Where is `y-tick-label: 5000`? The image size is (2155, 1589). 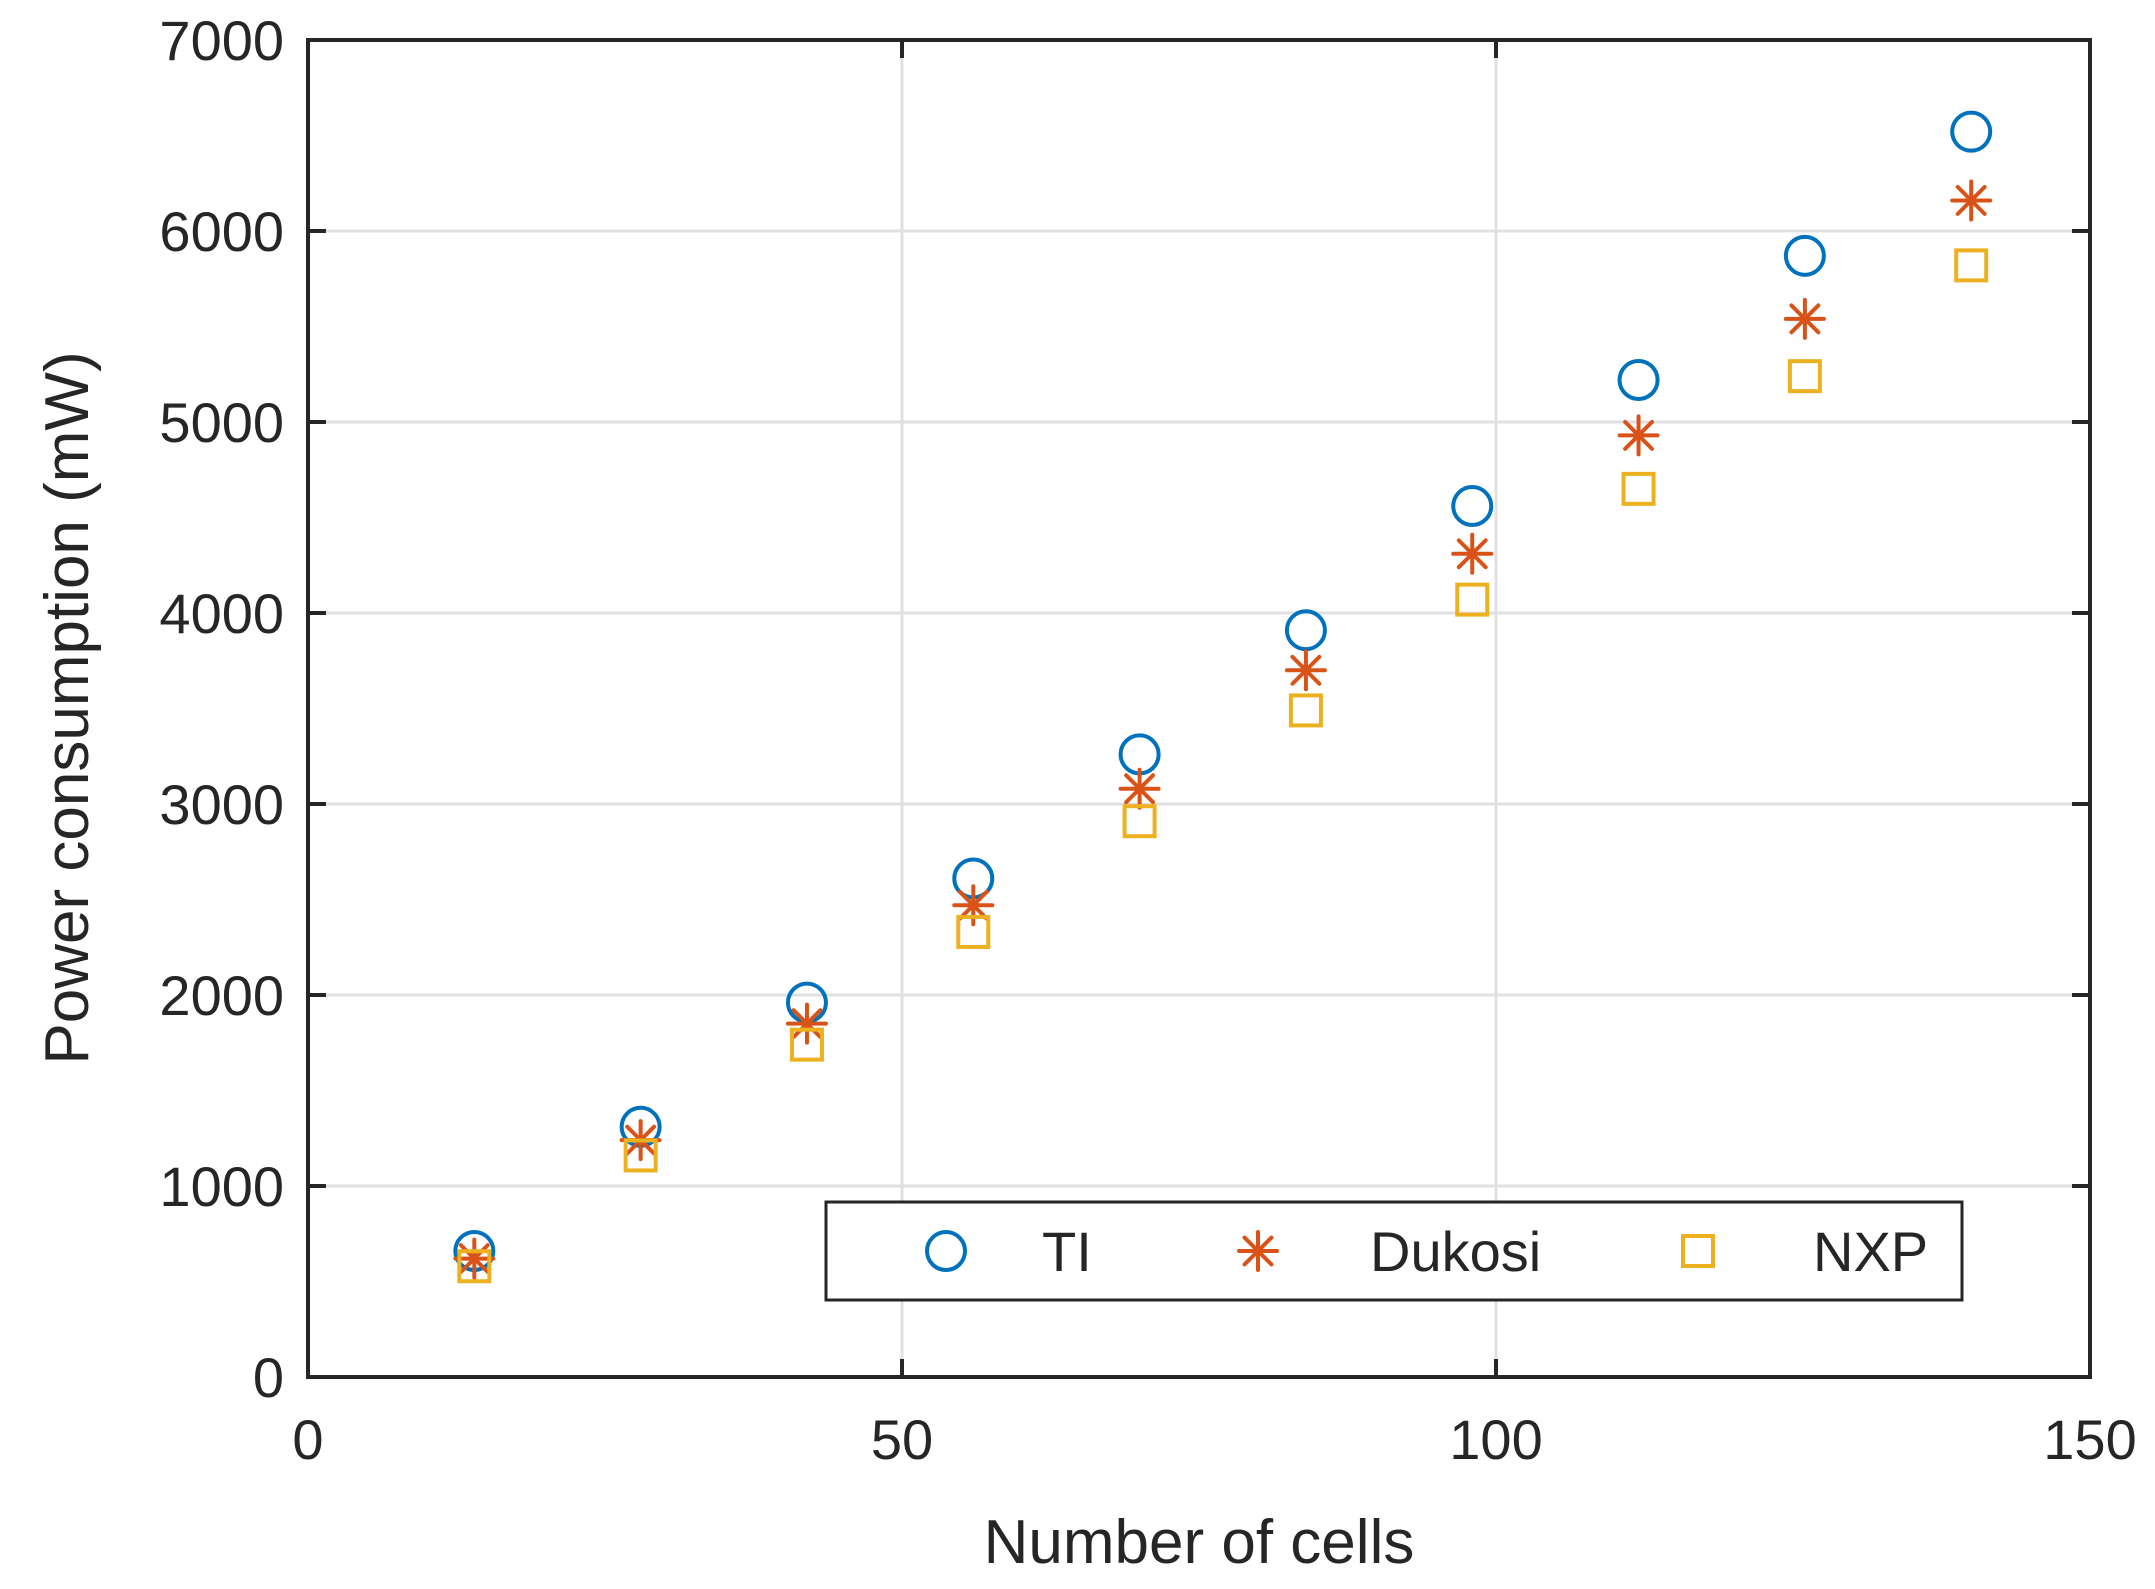
y-tick-label: 5000 is located at coordinates (221, 422).